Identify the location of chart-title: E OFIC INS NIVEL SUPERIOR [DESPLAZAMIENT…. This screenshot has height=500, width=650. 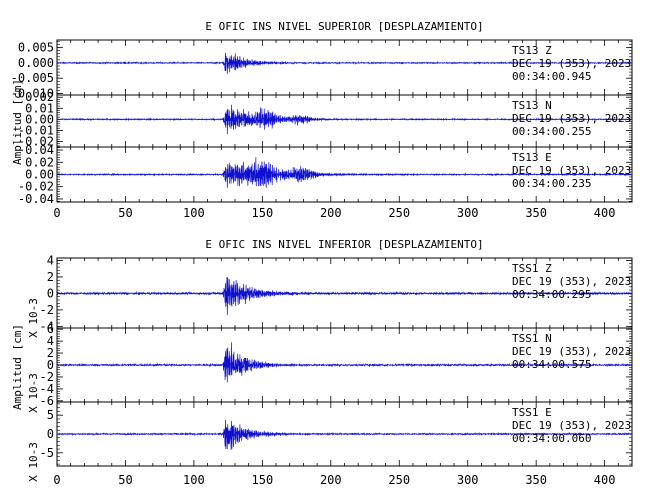
(344, 26).